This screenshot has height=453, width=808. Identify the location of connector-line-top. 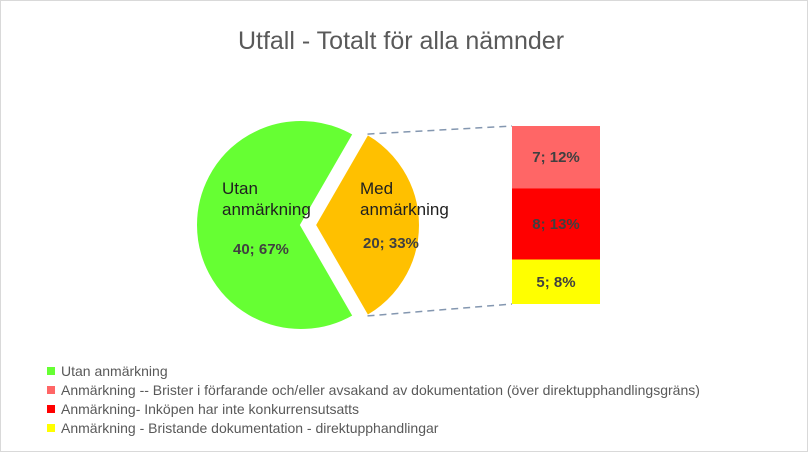
(440, 130).